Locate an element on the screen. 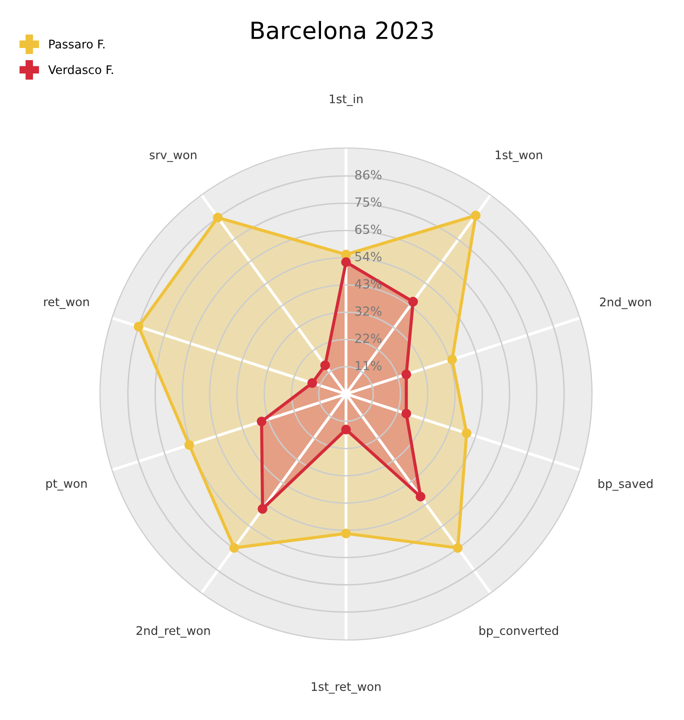  spoke-label: 2nd_won is located at coordinates (625, 303).